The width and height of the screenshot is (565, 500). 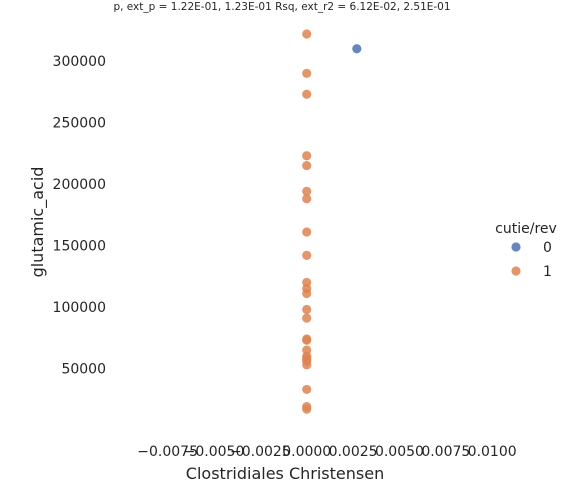 What do you see at coordinates (79, 247) in the screenshot?
I see `y-tick-label: 150000` at bounding box center [79, 247].